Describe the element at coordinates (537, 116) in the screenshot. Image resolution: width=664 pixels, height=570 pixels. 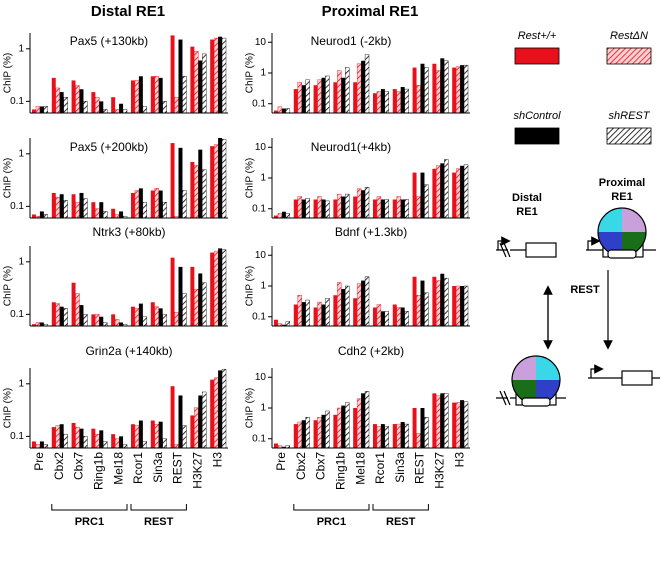
I see `legend-label: shControl` at that location.